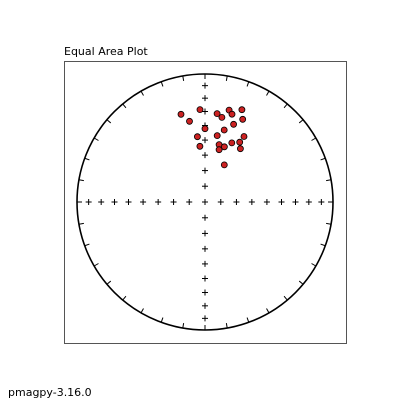 The height and width of the screenshot is (400, 400). Describe the element at coordinates (106, 51) in the screenshot. I see `chart-title: Equal Area Plot` at that location.